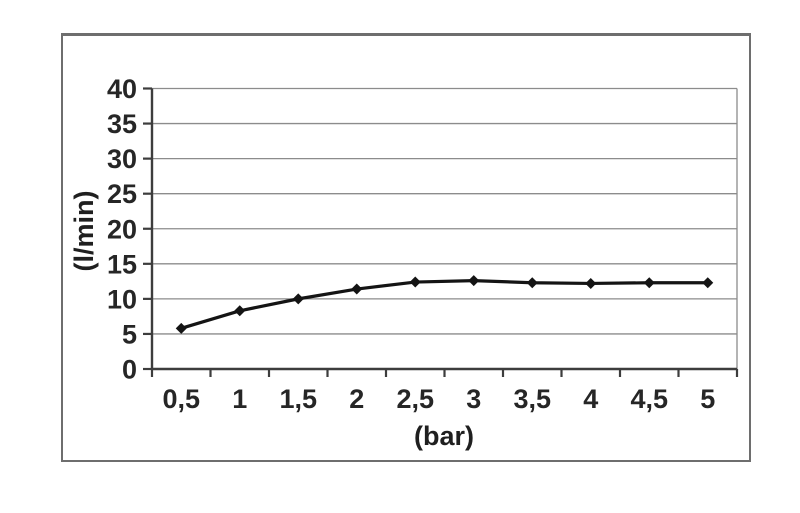 The width and height of the screenshot is (800, 513). I want to click on x-axis-ticks, so click(444, 373).